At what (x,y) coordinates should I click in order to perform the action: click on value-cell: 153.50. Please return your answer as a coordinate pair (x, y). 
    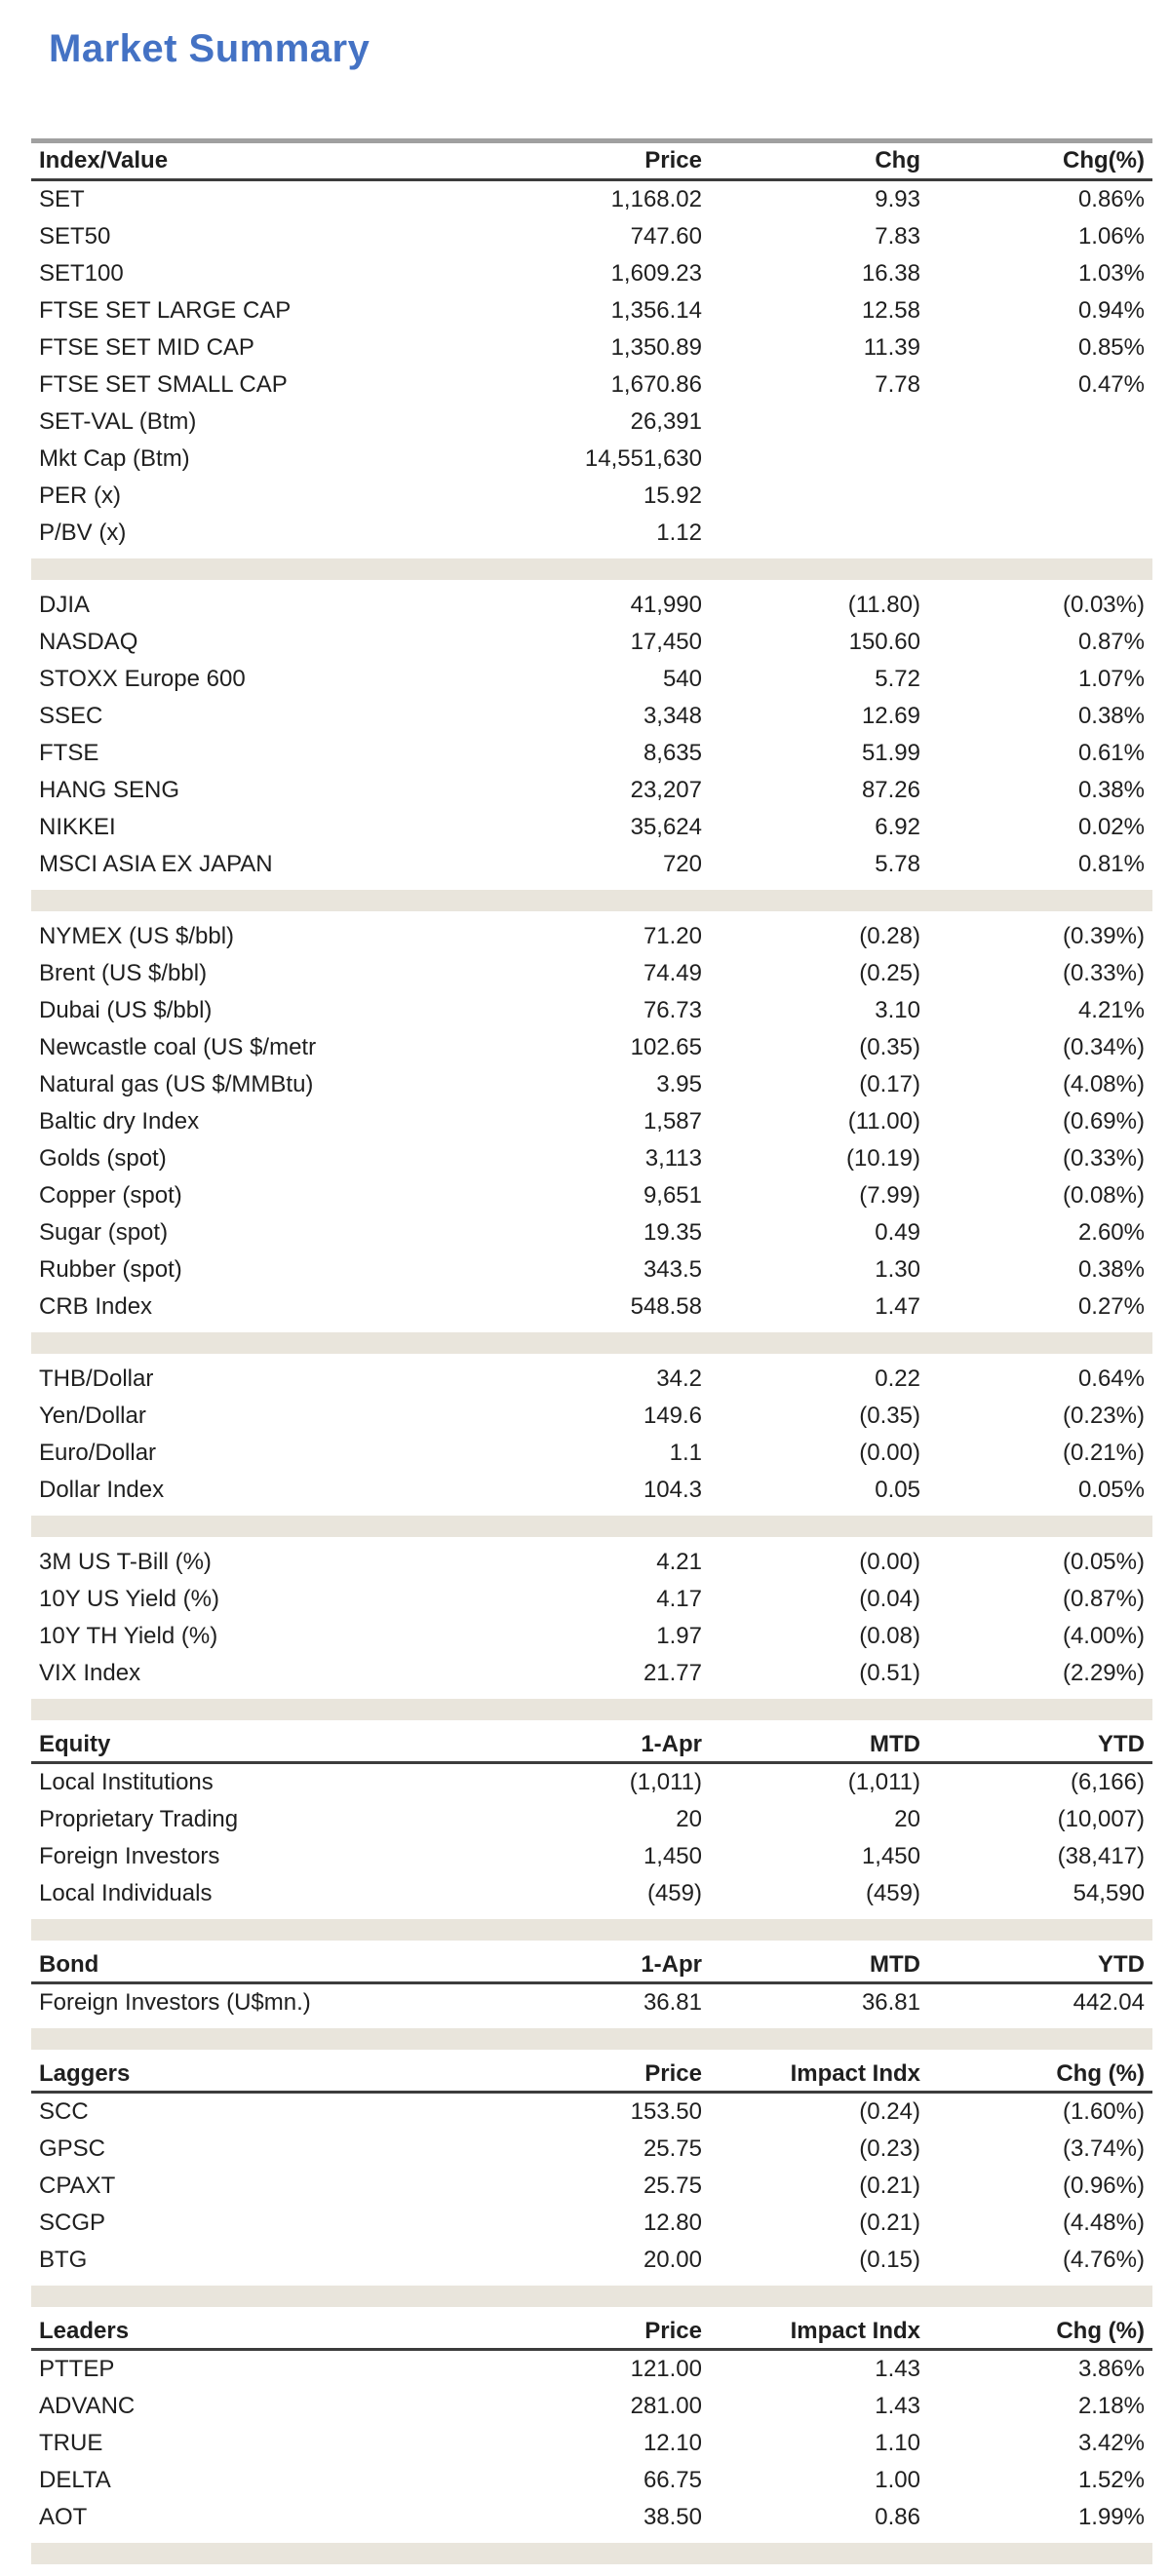
    Looking at the image, I should click on (666, 2111).